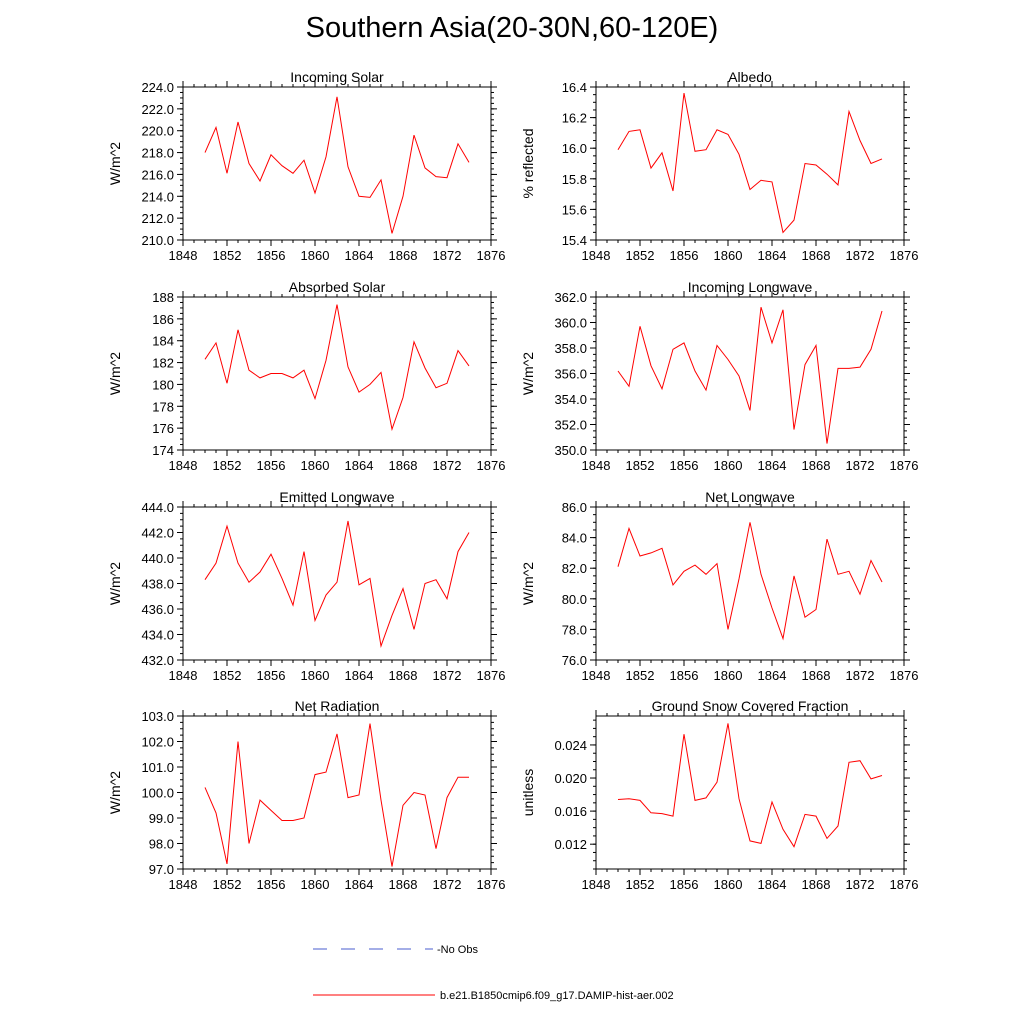  I want to click on y-tick-label: 442.0, so click(157, 533).